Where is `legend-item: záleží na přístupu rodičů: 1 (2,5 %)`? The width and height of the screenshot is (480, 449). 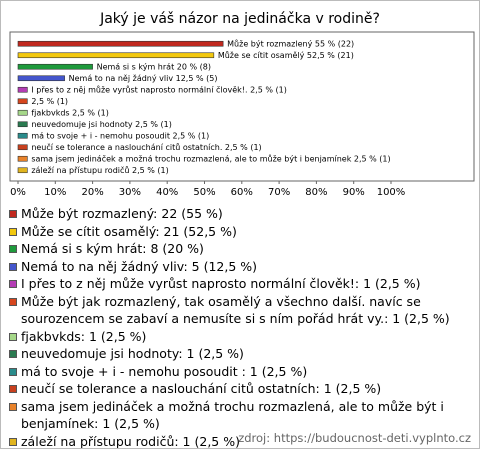
legend-item: záleží na přístupu rodičů: 1 (2,5 %) is located at coordinates (240, 441).